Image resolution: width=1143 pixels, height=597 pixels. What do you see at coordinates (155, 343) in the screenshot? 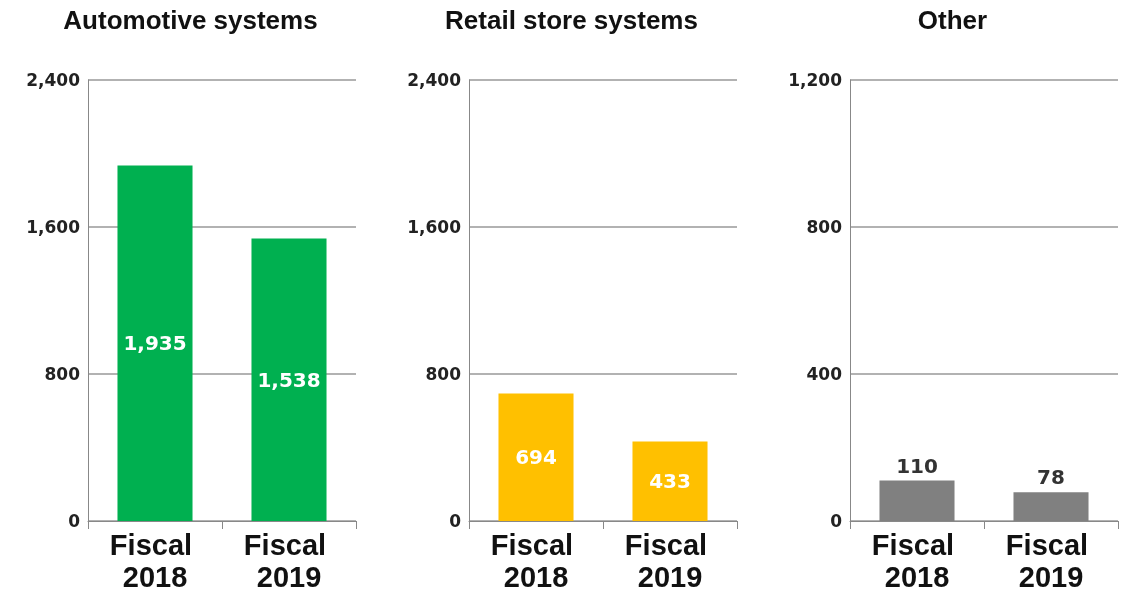
I see `data-label: 1,935` at bounding box center [155, 343].